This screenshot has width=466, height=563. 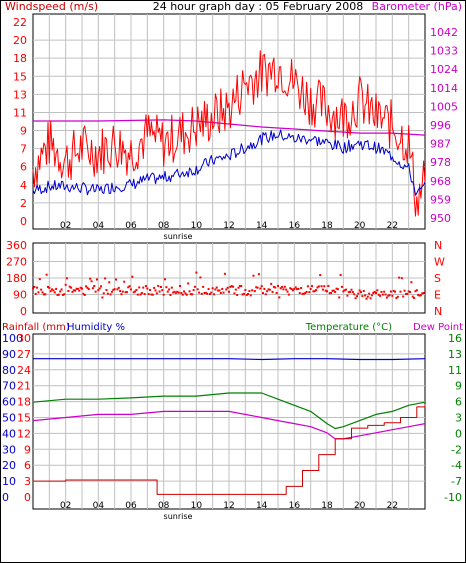 I want to click on x-tick-label: 22, so click(x=392, y=506).